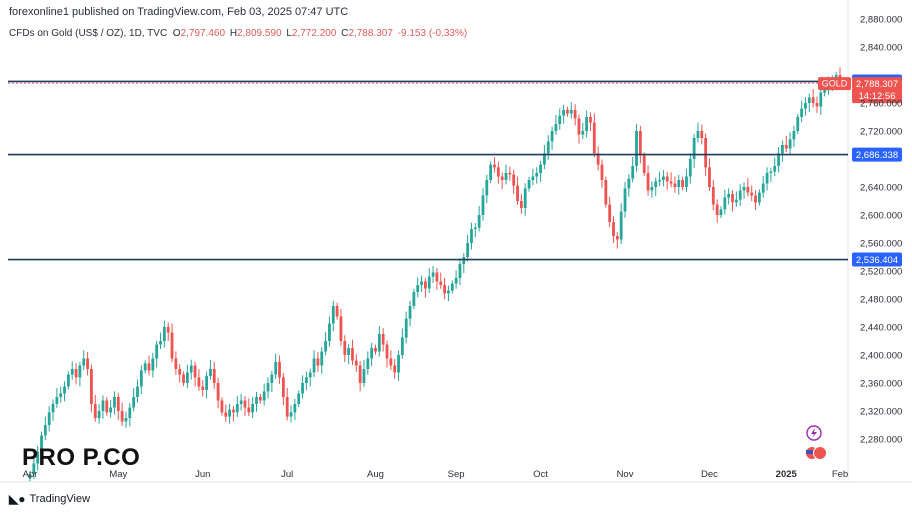  Describe the element at coordinates (456, 474) in the screenshot. I see `x-tick-label: Sep` at that location.